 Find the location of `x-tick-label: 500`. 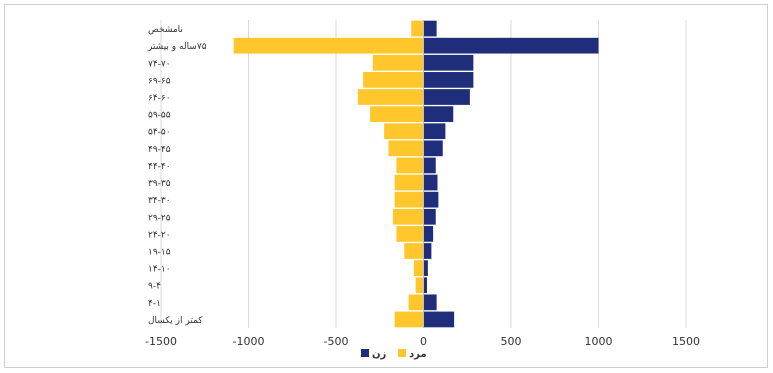

x-tick-label: 500 is located at coordinates (511, 341).